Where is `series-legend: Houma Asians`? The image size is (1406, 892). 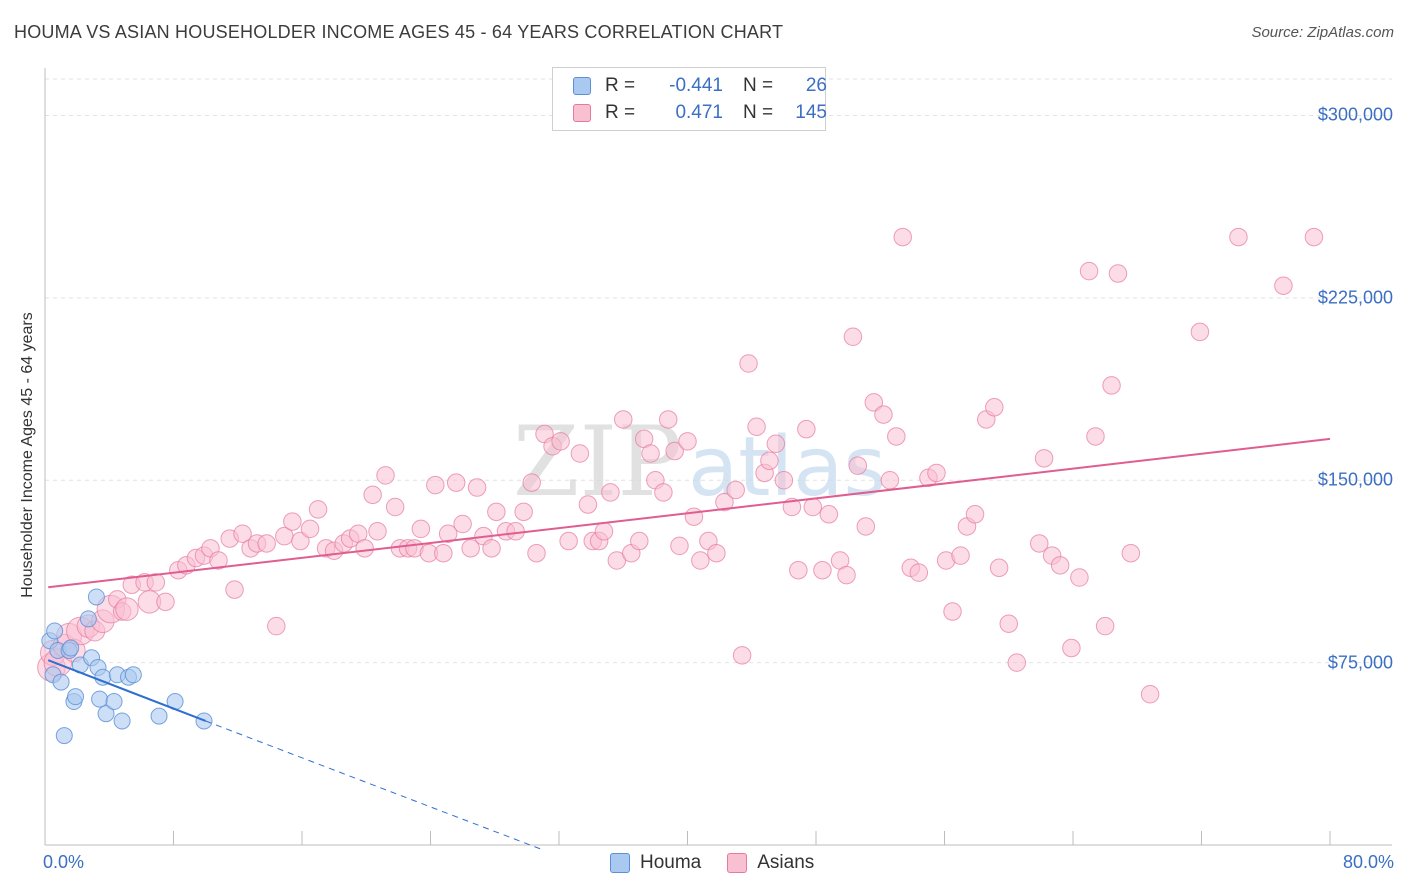 series-legend: Houma Asians is located at coordinates (725, 863).